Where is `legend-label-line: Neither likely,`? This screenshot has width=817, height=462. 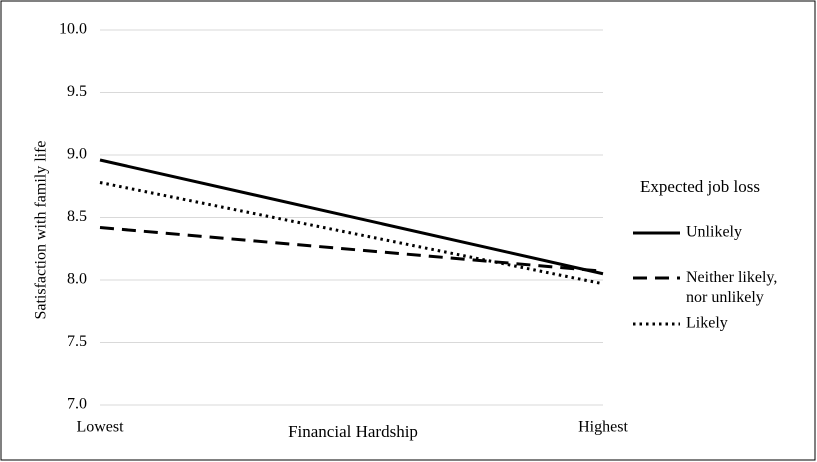 legend-label-line: Neither likely, is located at coordinates (731, 277).